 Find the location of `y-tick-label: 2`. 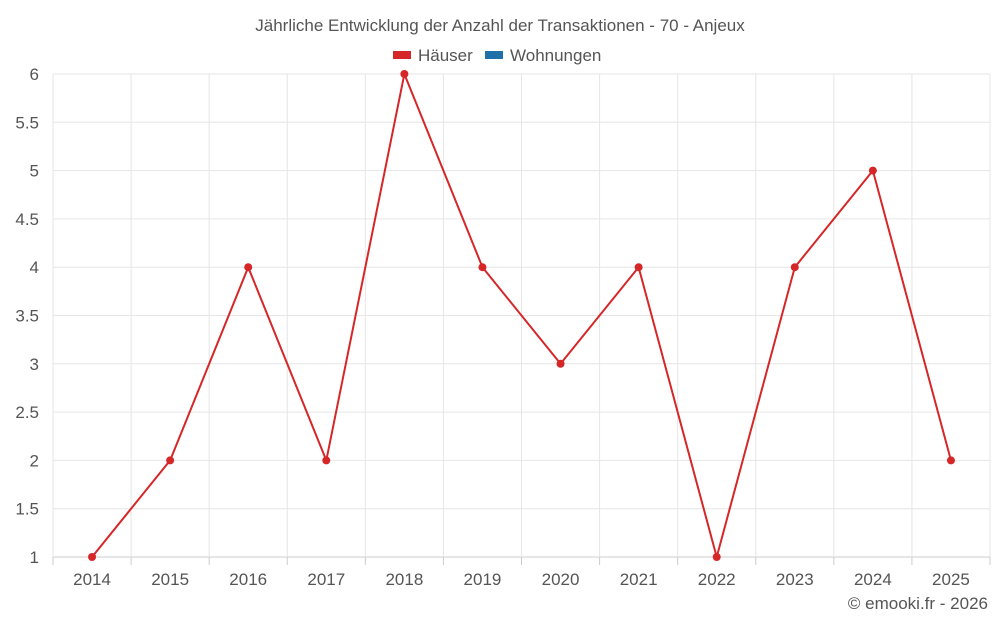

y-tick-label: 2 is located at coordinates (34, 460).